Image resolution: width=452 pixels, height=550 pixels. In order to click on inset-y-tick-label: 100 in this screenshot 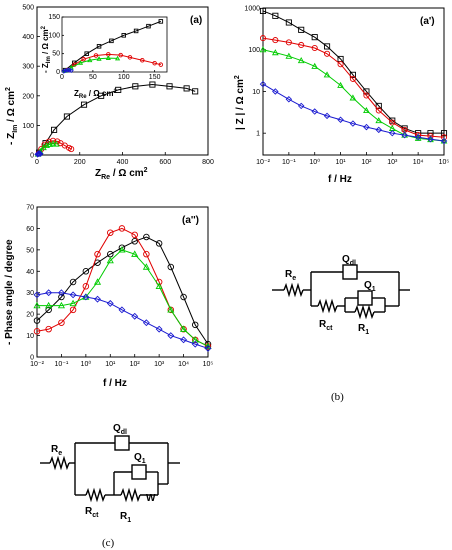, I will do `click(54, 35)`.